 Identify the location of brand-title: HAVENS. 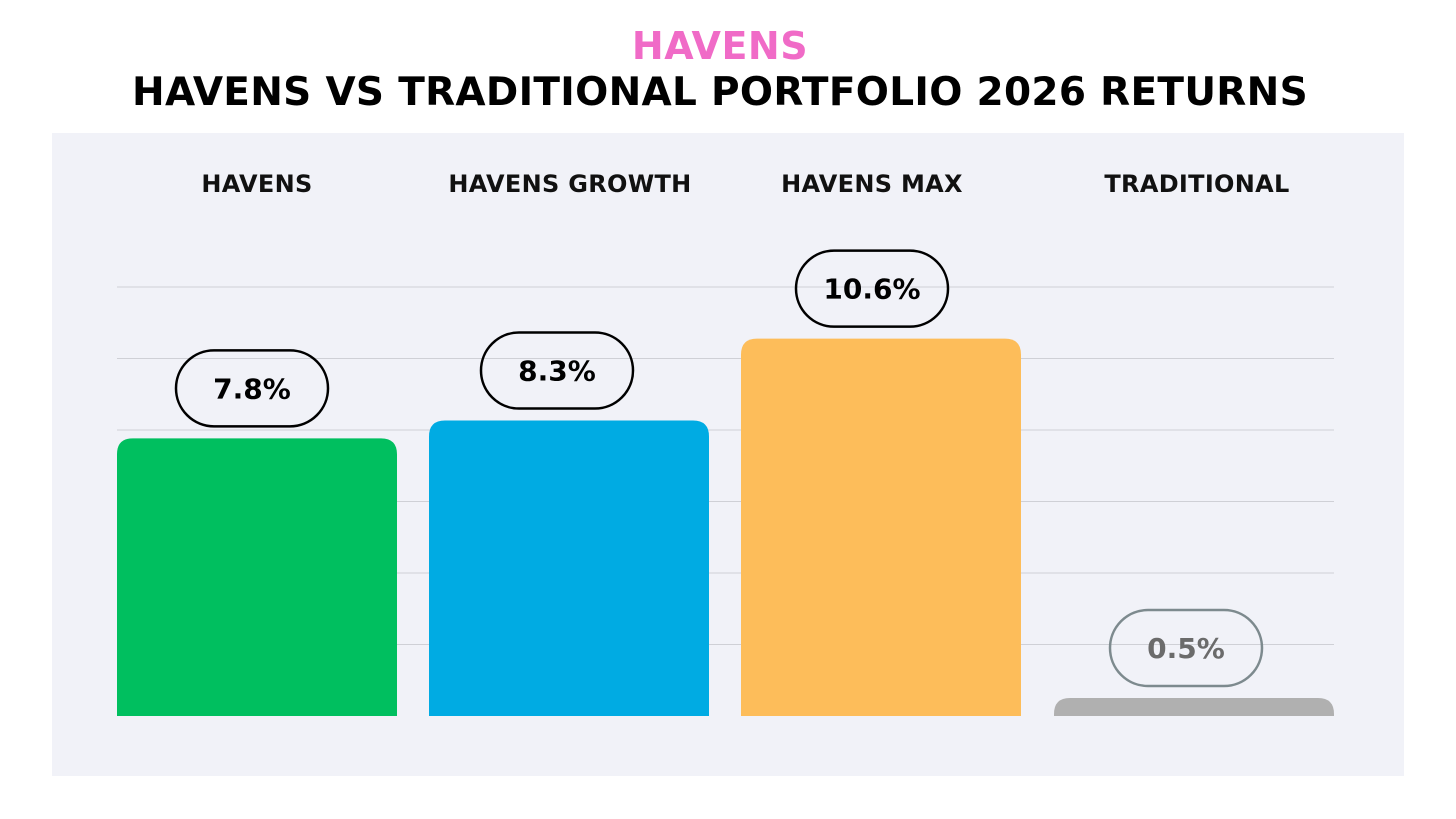
(720, 46).